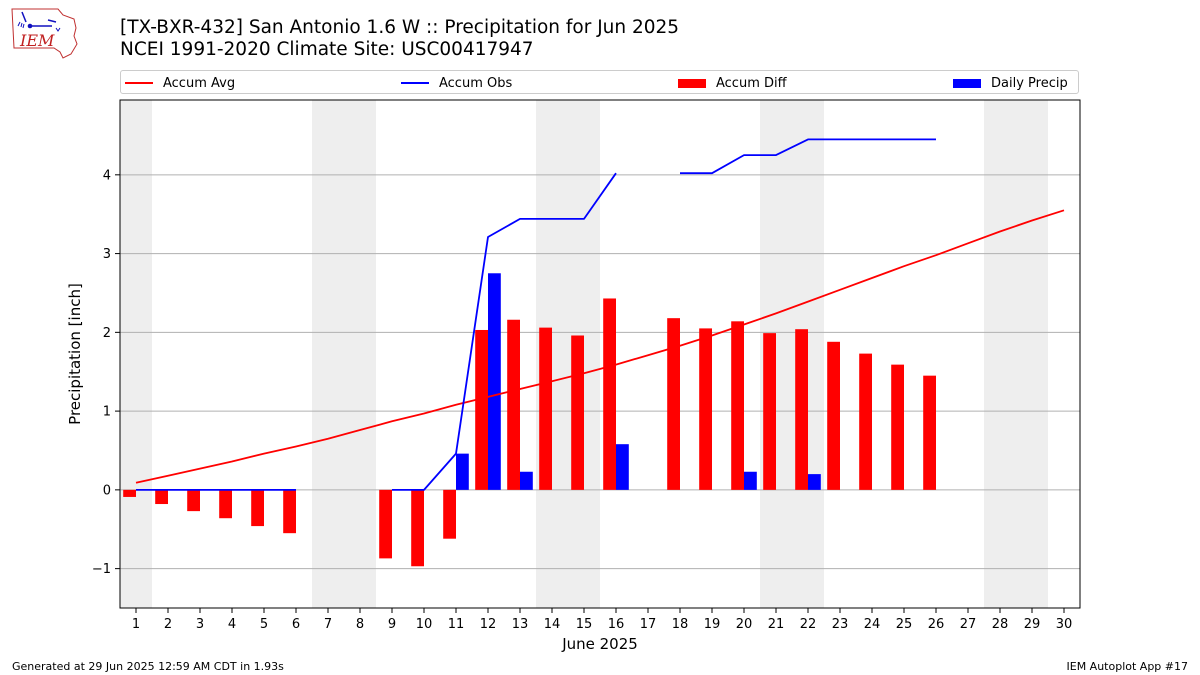  What do you see at coordinates (552, 624) in the screenshot?
I see `x-tick-label-day-14: 14` at bounding box center [552, 624].